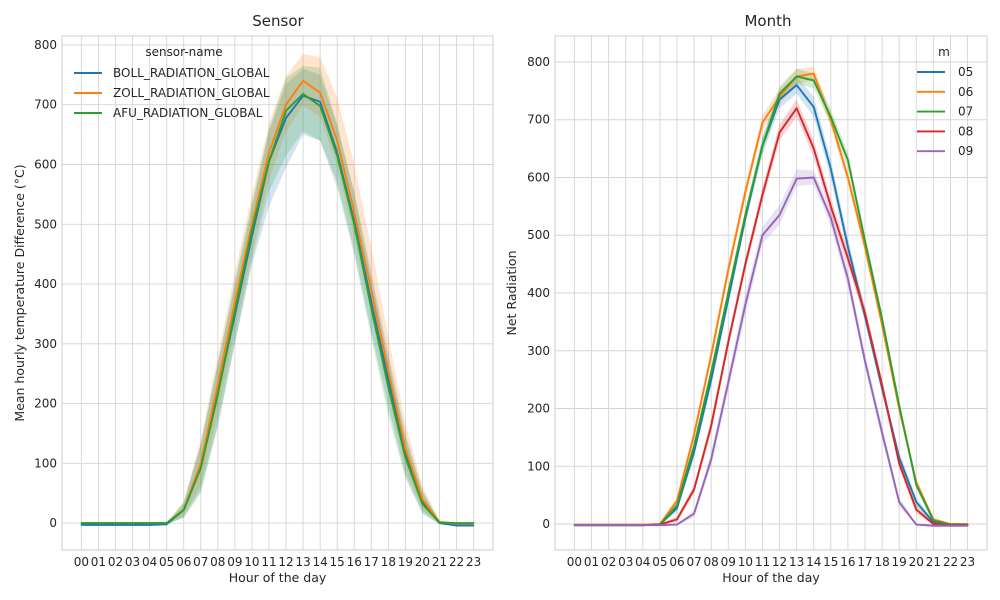  I want to click on x-tick-label: 20, so click(422, 562).